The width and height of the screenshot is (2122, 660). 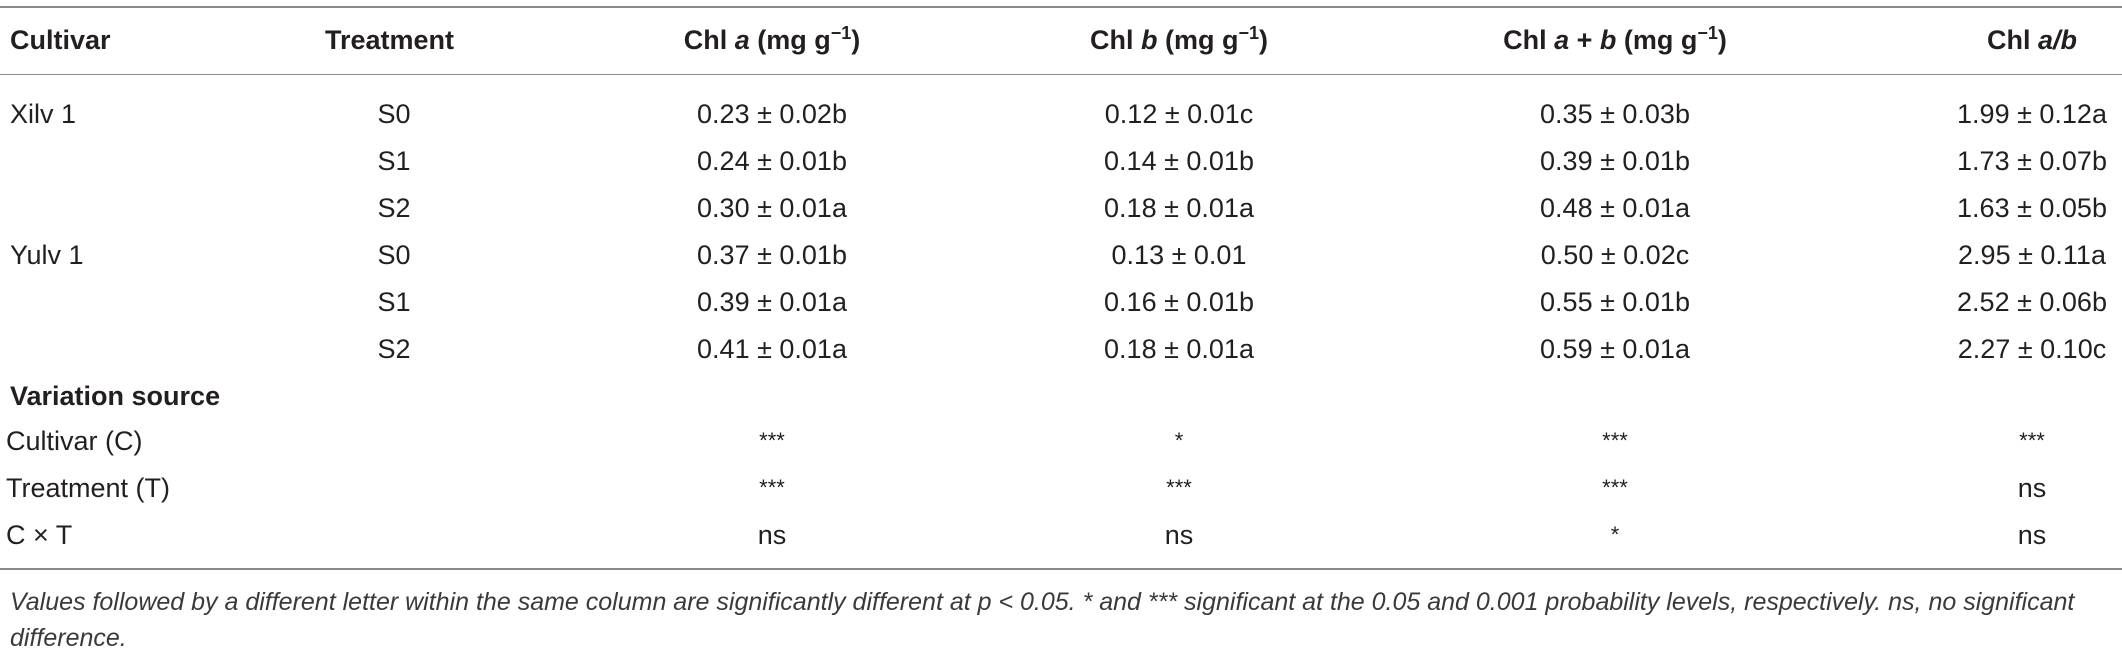 I want to click on row-2-chl-a: 0.24 ± 0.01b, so click(x=772, y=161).